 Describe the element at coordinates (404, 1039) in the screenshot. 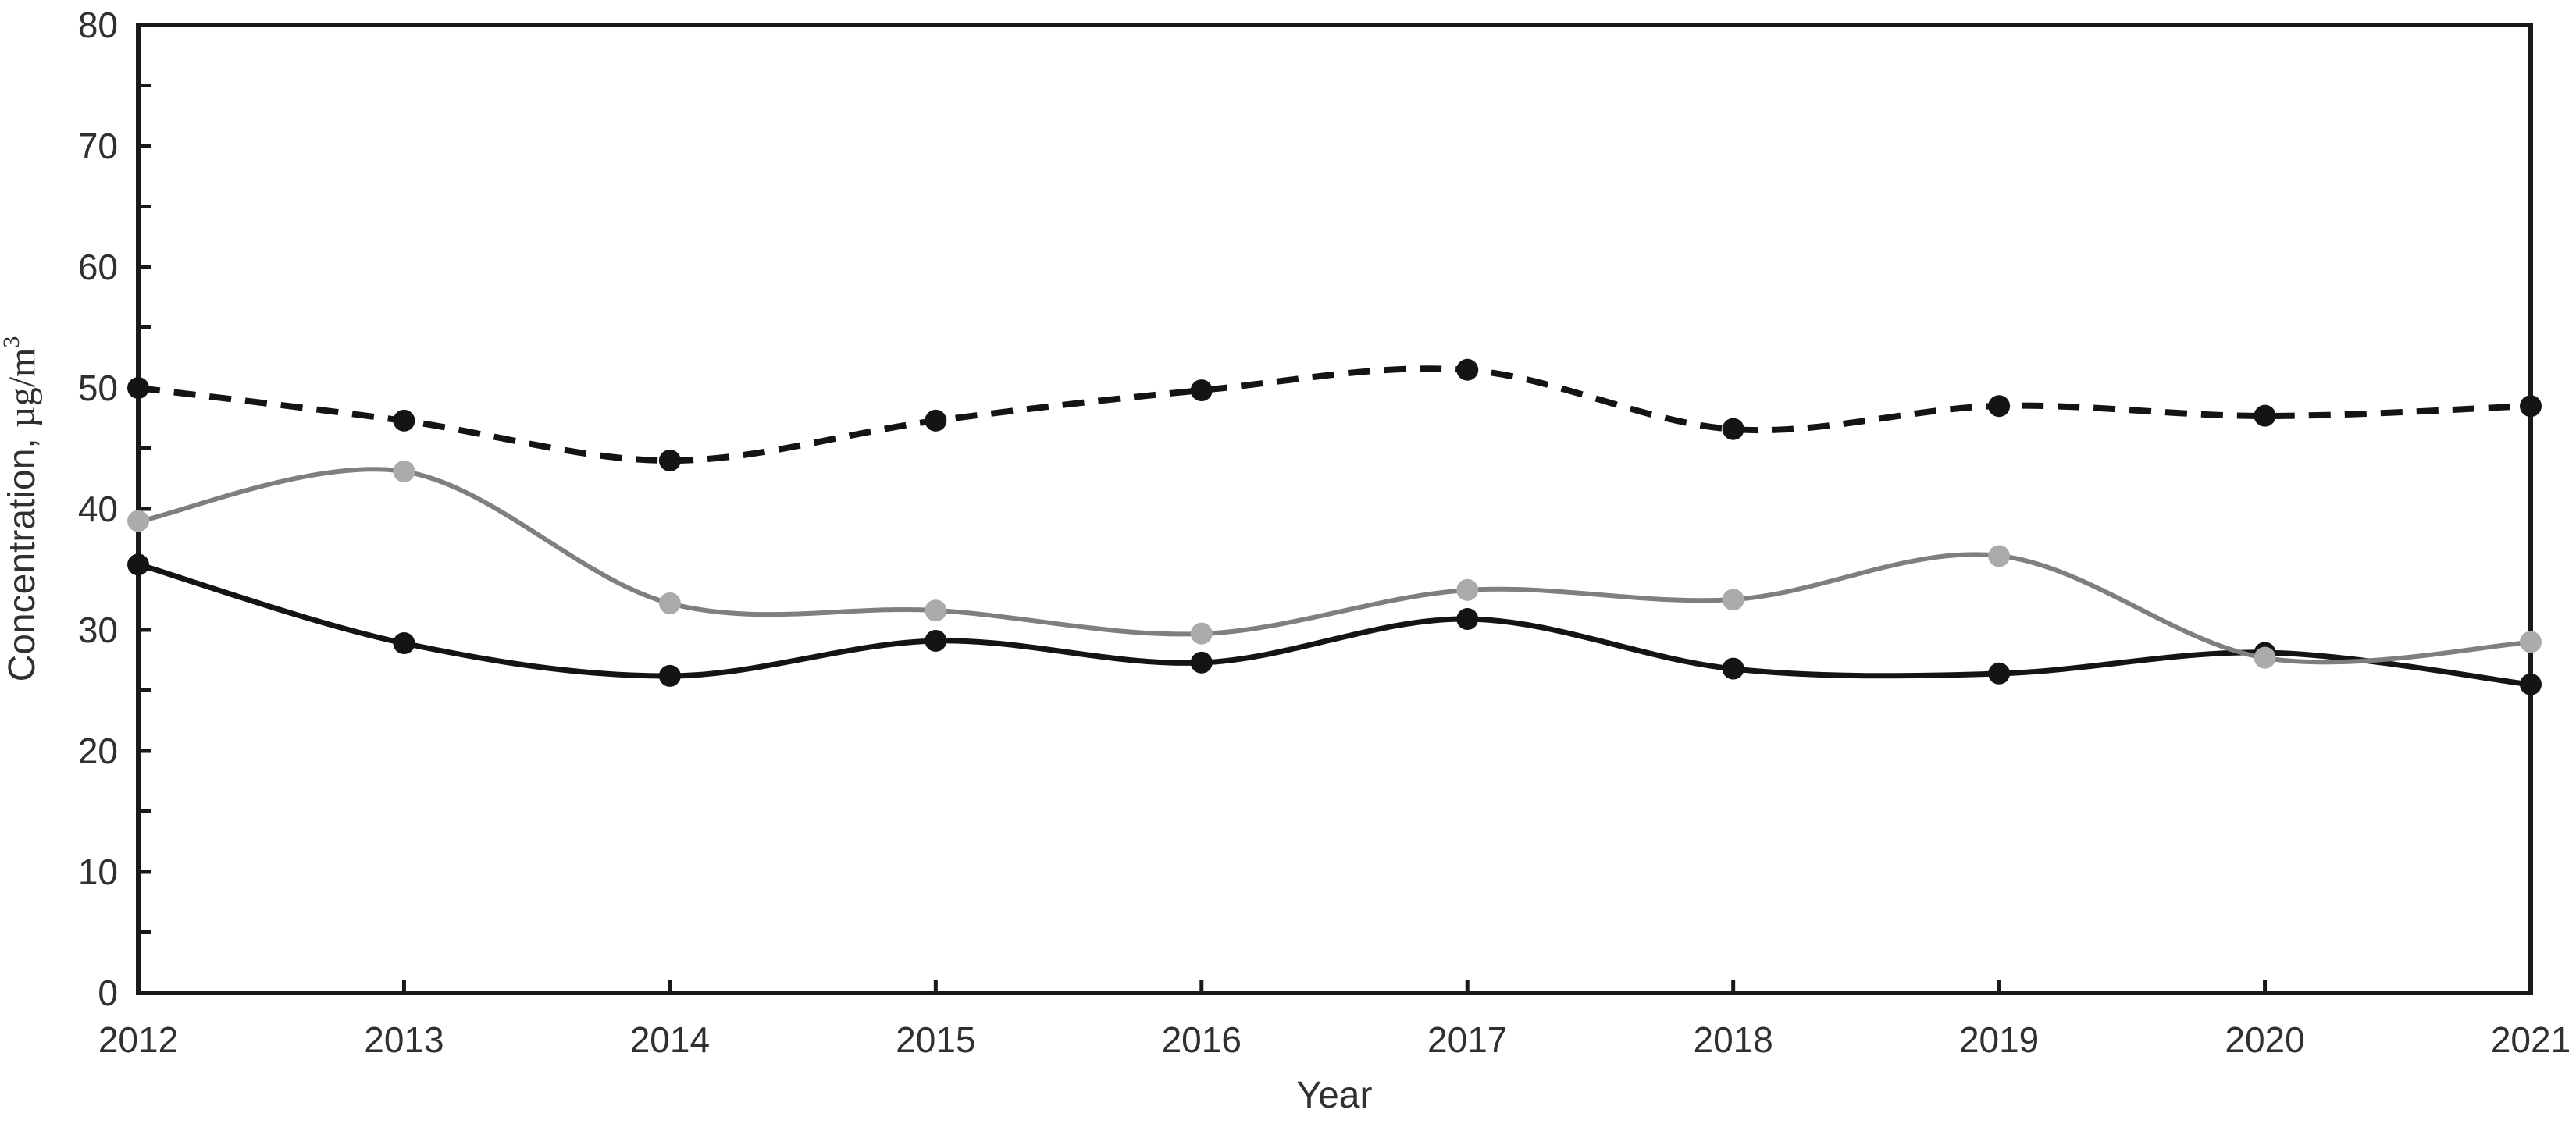

I see `x-axis-tick-label: 2013` at that location.